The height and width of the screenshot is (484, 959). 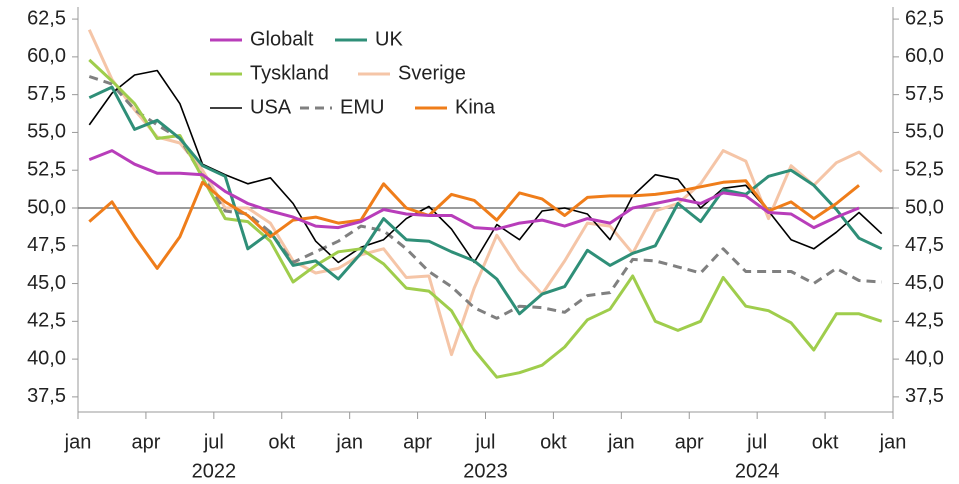 I want to click on y2-tick-label: 62,5, so click(x=924, y=18).